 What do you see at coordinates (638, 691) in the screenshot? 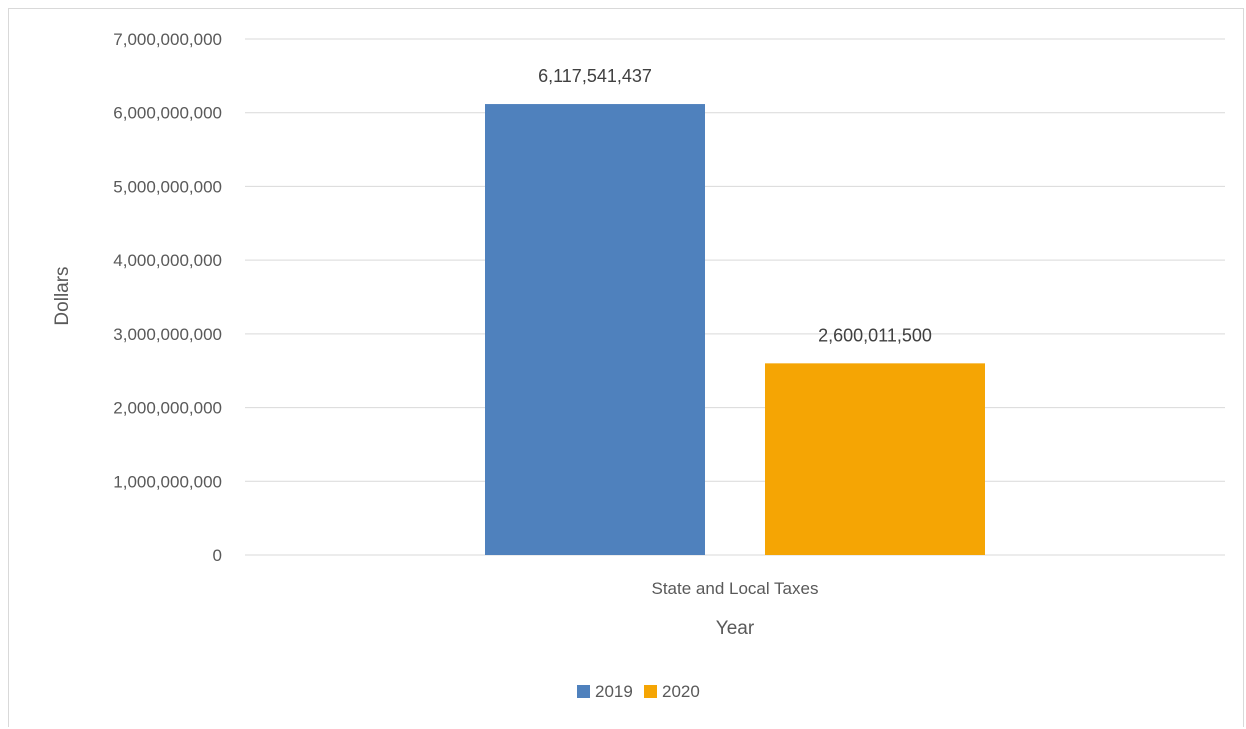
I see `legend: 2019 2020` at bounding box center [638, 691].